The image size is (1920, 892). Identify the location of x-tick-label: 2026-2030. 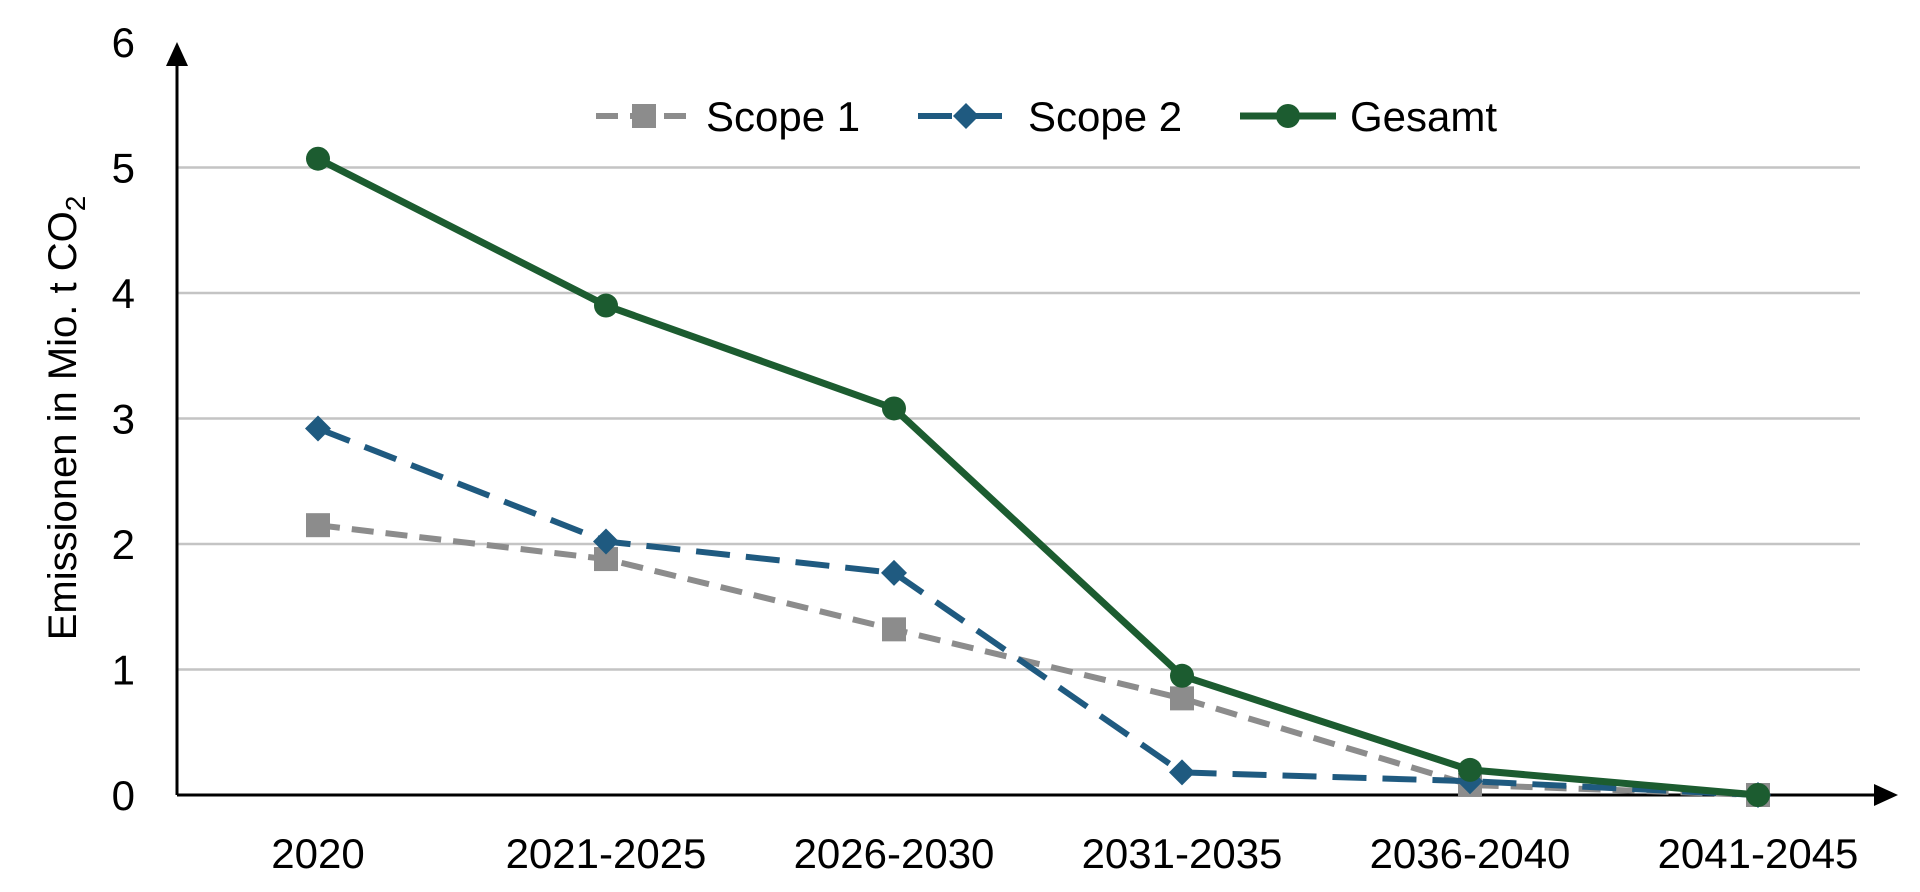
(894, 853).